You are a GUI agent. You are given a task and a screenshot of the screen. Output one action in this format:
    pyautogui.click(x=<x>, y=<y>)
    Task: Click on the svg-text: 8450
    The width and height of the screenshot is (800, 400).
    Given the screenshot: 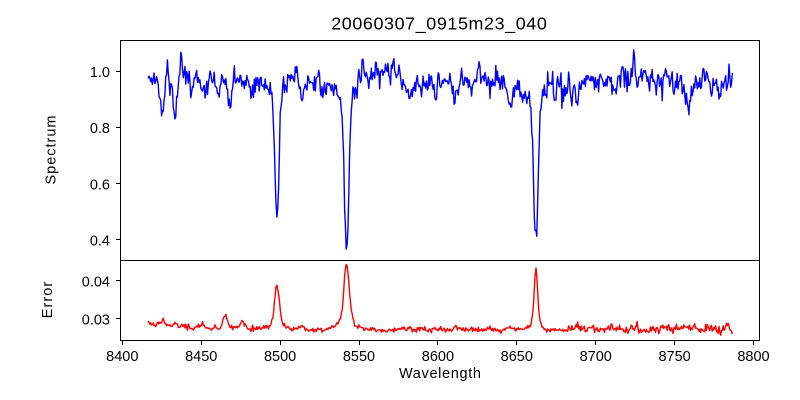 What is the action you would take?
    pyautogui.click(x=201, y=357)
    